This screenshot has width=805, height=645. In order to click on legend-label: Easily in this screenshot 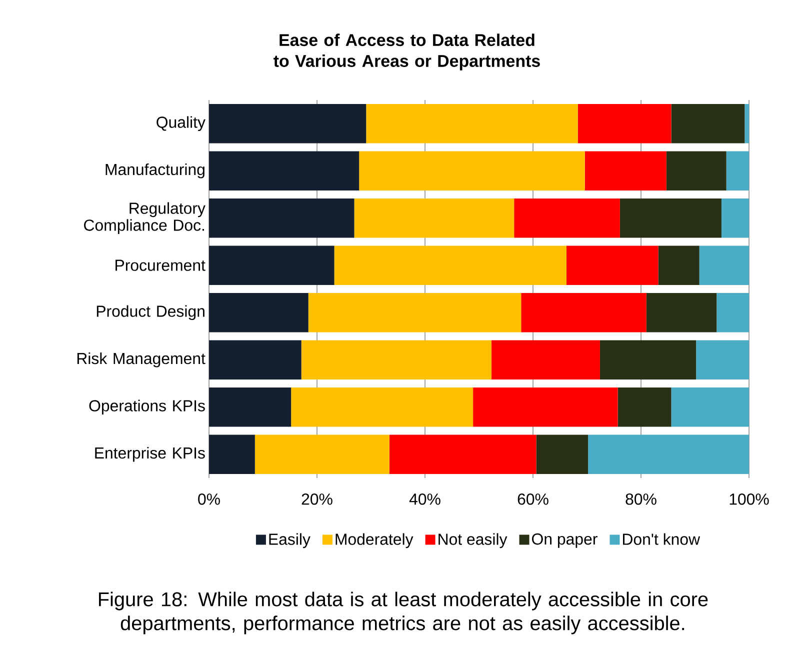, I will do `click(289, 540)`.